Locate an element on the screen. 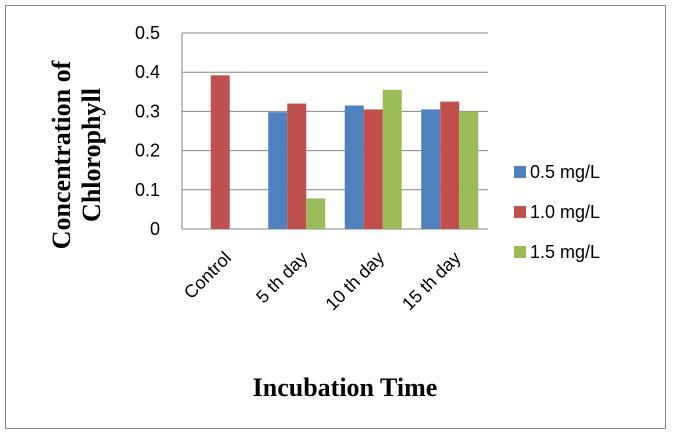 The height and width of the screenshot is (436, 673). x-tick-label: 5 th day is located at coordinates (281, 277).